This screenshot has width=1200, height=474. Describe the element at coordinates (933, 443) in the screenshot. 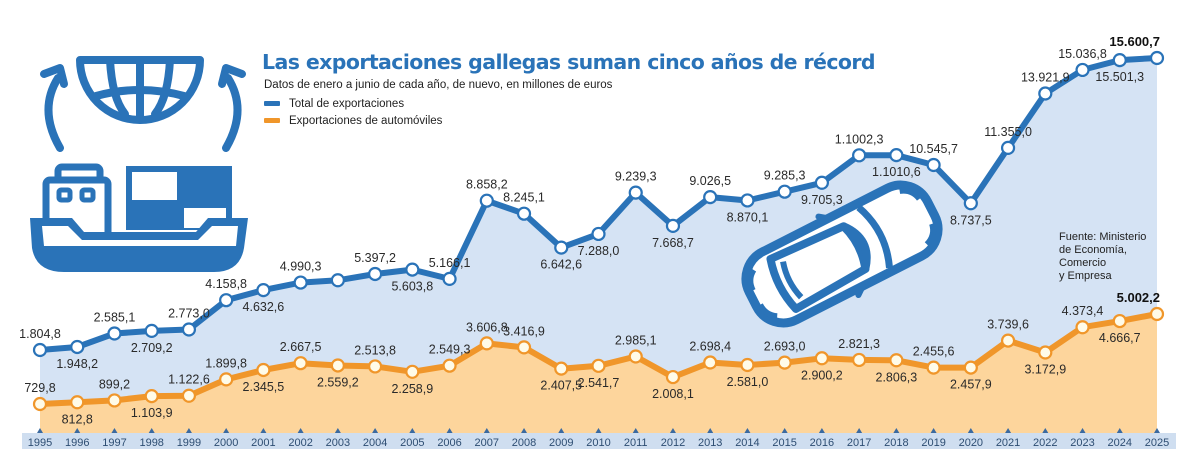

I see `x-tick-label: 2019` at that location.